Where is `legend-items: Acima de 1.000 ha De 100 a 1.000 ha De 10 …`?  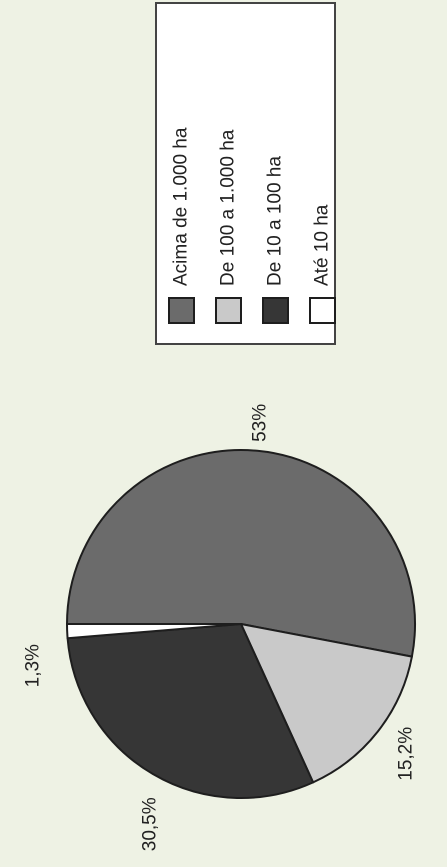 legend-items: Acima de 1.000 ha De 100 a 1.000 ha De 10 … is located at coordinates (252, 225).